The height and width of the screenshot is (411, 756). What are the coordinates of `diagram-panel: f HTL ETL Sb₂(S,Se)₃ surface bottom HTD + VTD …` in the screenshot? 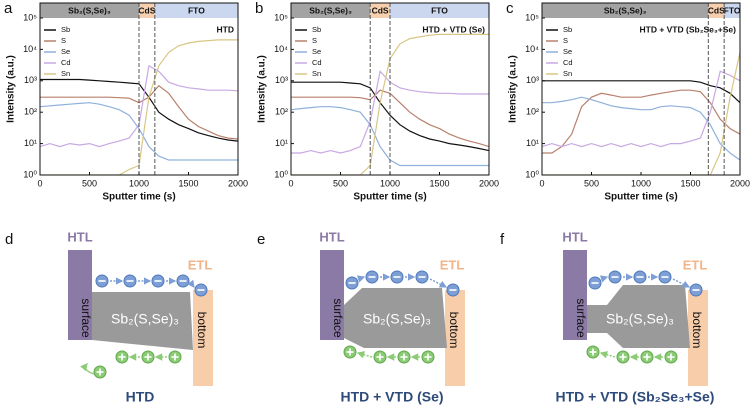 It's located at (607, 316).